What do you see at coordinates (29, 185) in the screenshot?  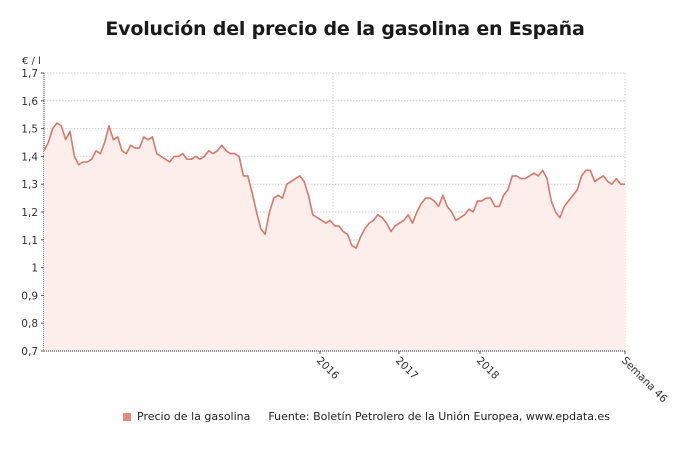 I see `y-tick-label: 1,3` at bounding box center [29, 185].